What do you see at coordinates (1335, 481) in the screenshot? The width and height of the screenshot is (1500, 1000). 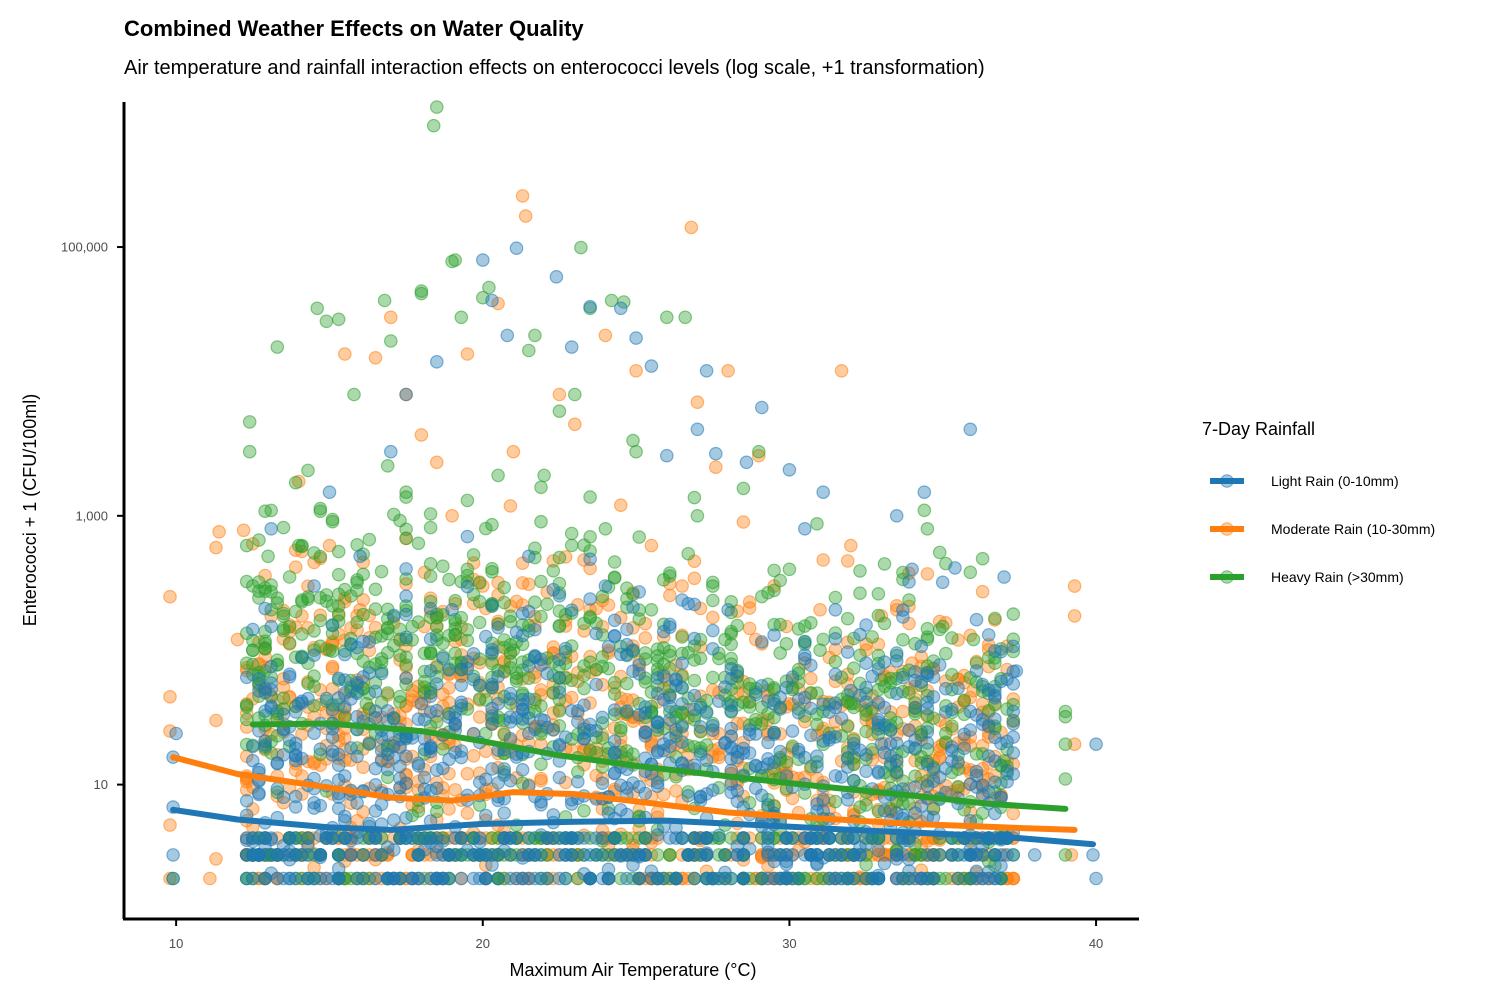 I see `legend-label: Light Rain (0-10mm)` at bounding box center [1335, 481].